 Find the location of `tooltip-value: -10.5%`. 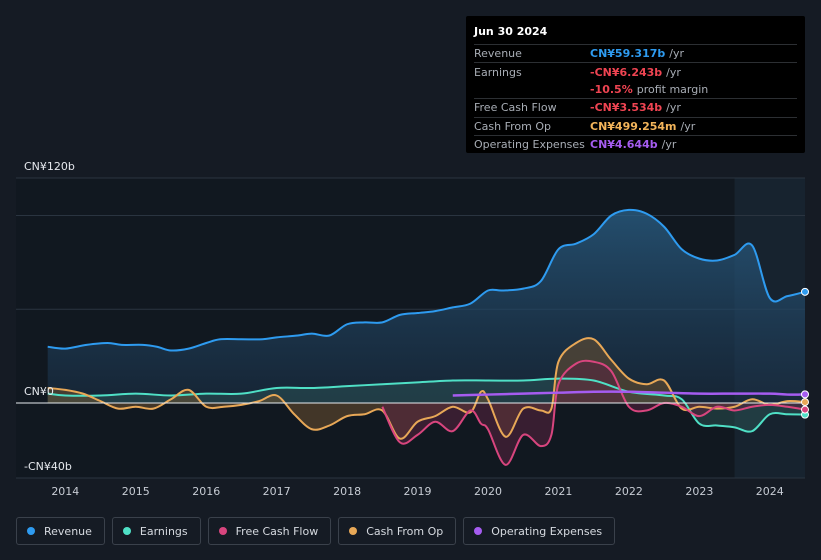

tooltip-value: -10.5% is located at coordinates (611, 89).